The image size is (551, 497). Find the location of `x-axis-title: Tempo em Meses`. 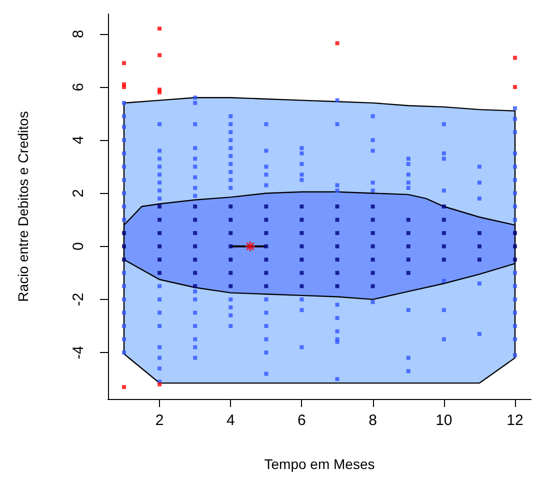

x-axis-title: Tempo em Meses is located at coordinates (319, 464).